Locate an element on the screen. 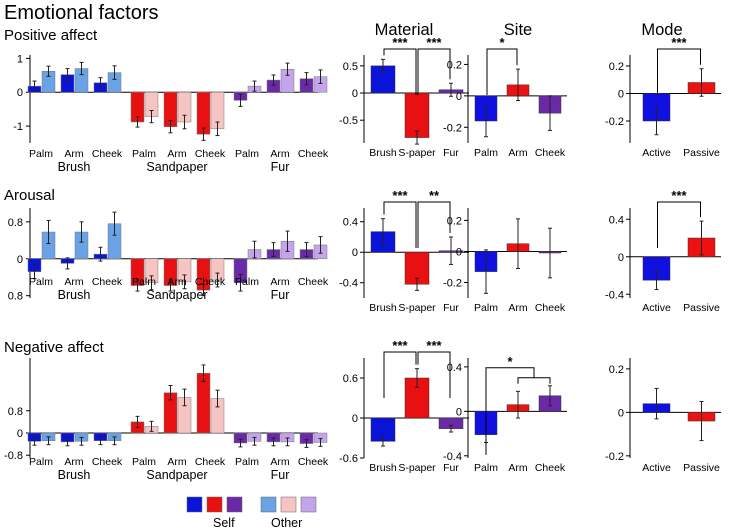 Image resolution: width=730 pixels, height=531 pixels. row1-main-ytick-label-2: 0.8 is located at coordinates (15, 297).